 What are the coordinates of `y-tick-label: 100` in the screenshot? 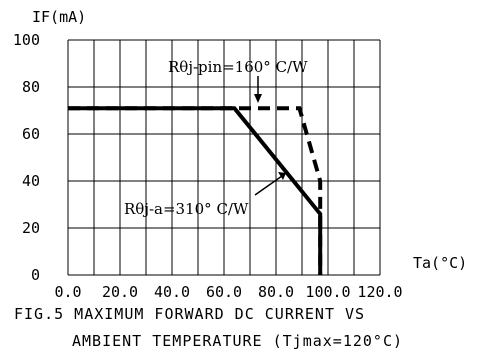 It's located at (26, 40).